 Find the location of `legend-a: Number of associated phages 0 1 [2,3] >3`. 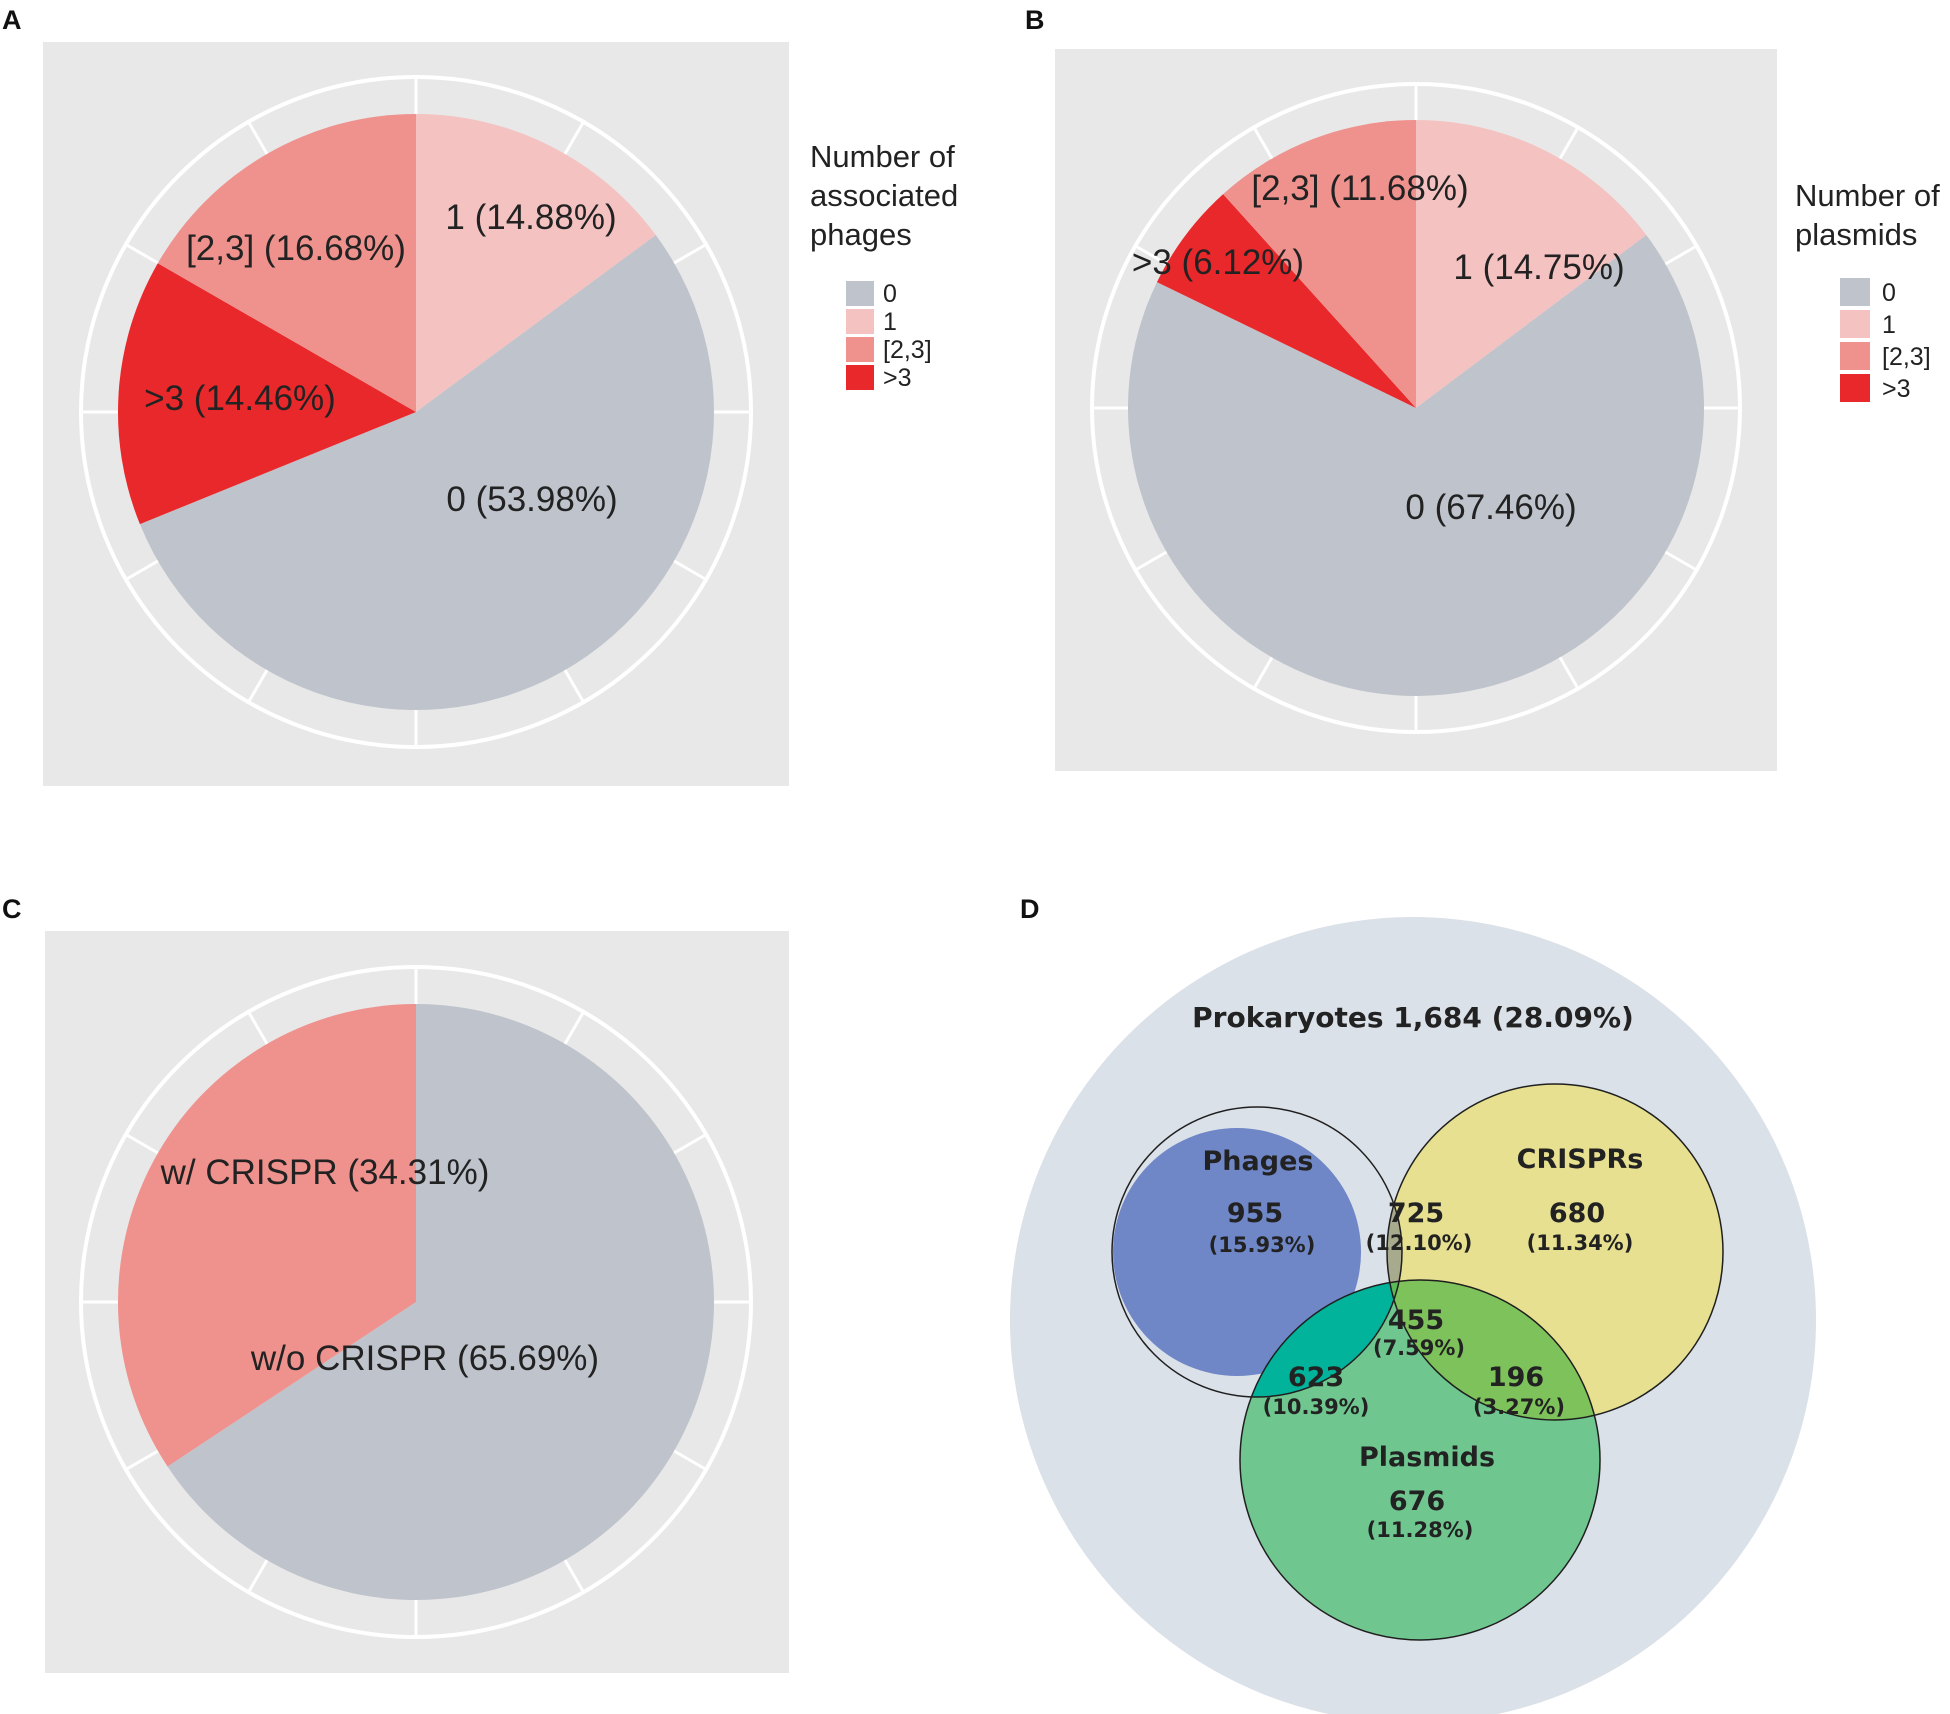

legend-a: Number of associated phages 0 1 [2,3] >3 is located at coordinates (884, 265).